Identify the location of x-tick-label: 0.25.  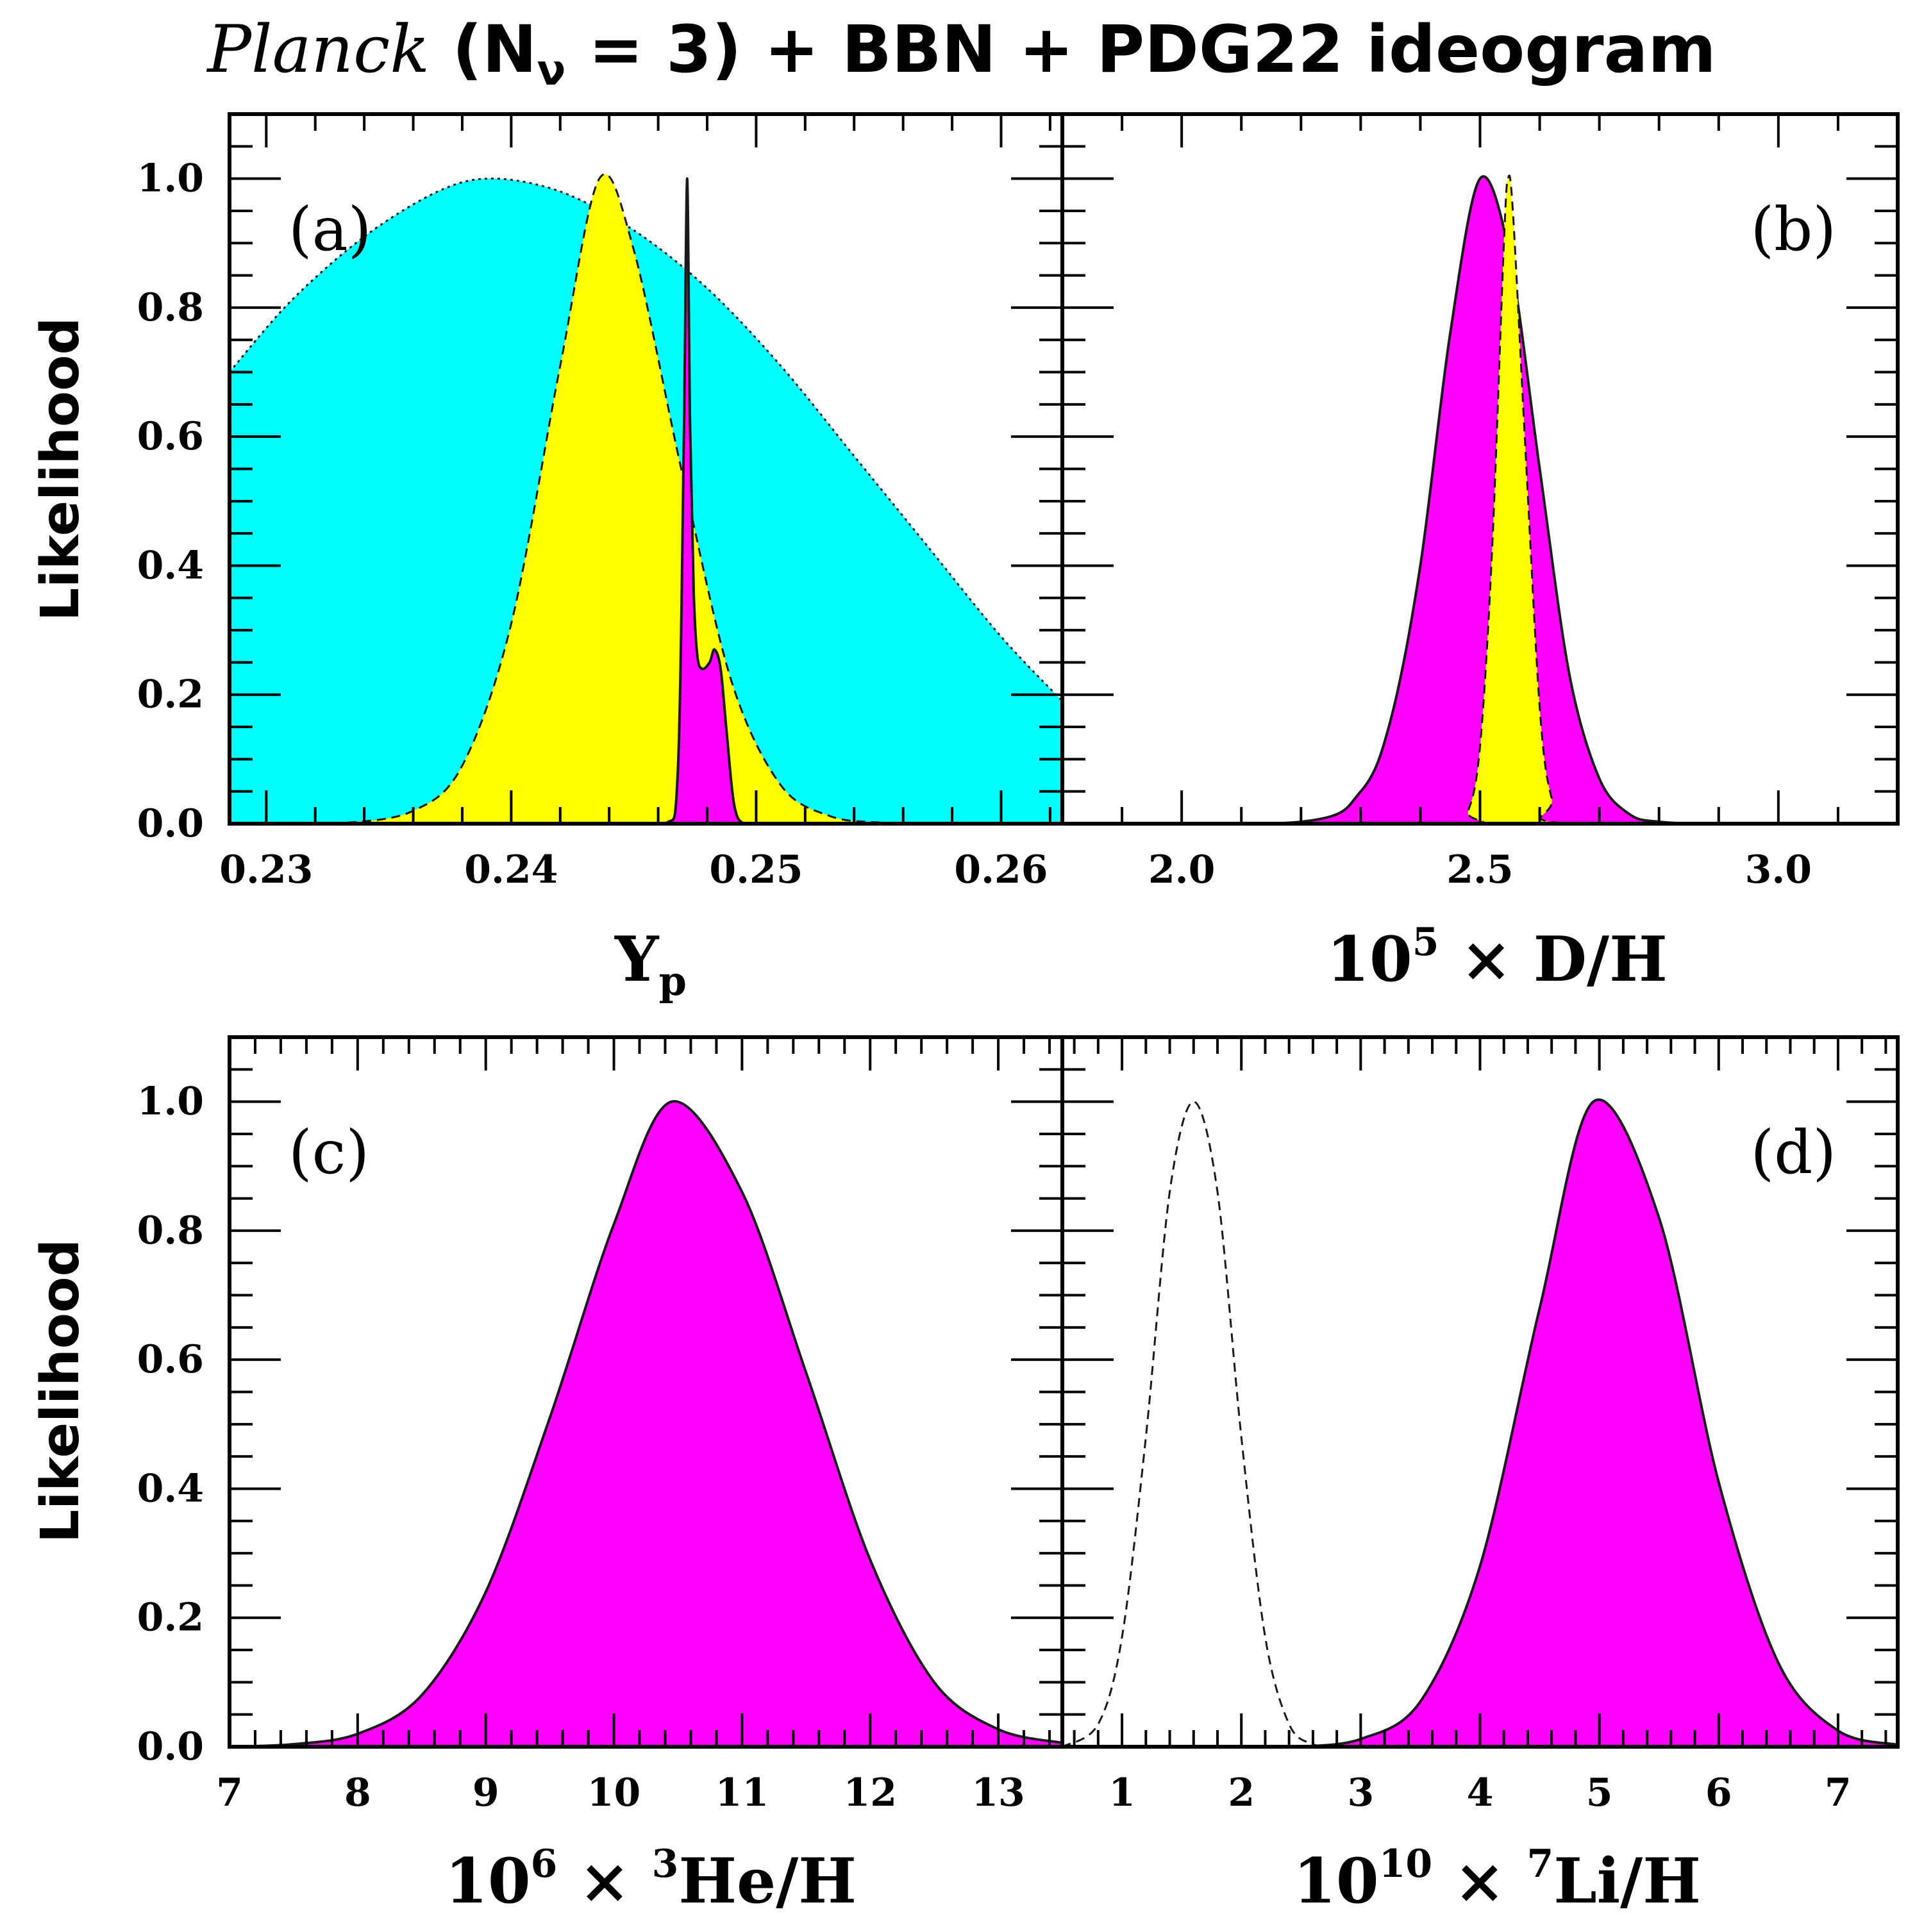
(756, 869).